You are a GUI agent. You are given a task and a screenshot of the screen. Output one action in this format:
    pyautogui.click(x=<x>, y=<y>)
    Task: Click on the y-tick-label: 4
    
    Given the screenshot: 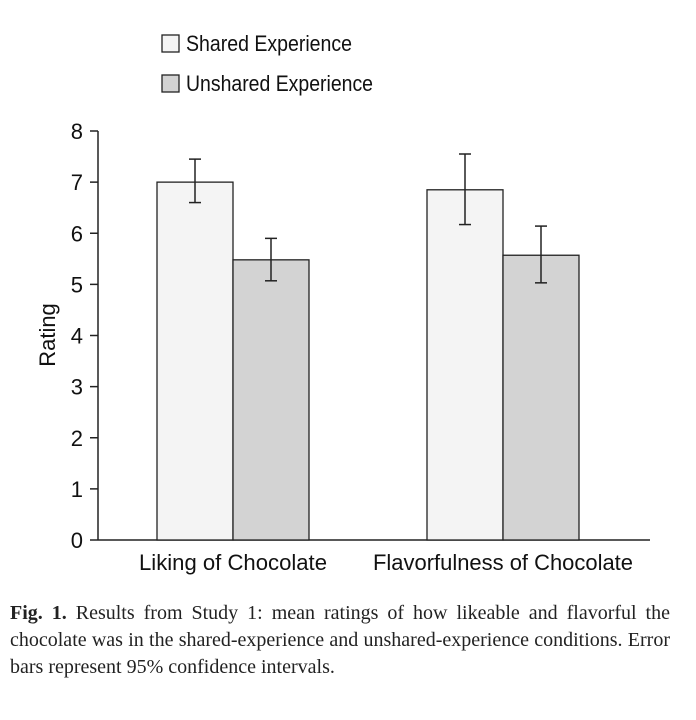 What is the action you would take?
    pyautogui.click(x=77, y=336)
    